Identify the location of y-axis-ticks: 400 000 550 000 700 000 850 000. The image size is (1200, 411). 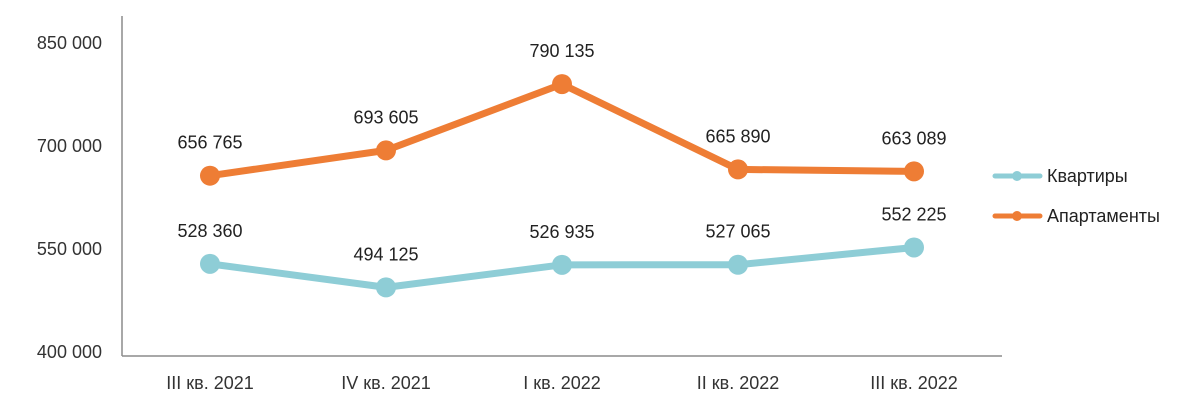
(69, 197).